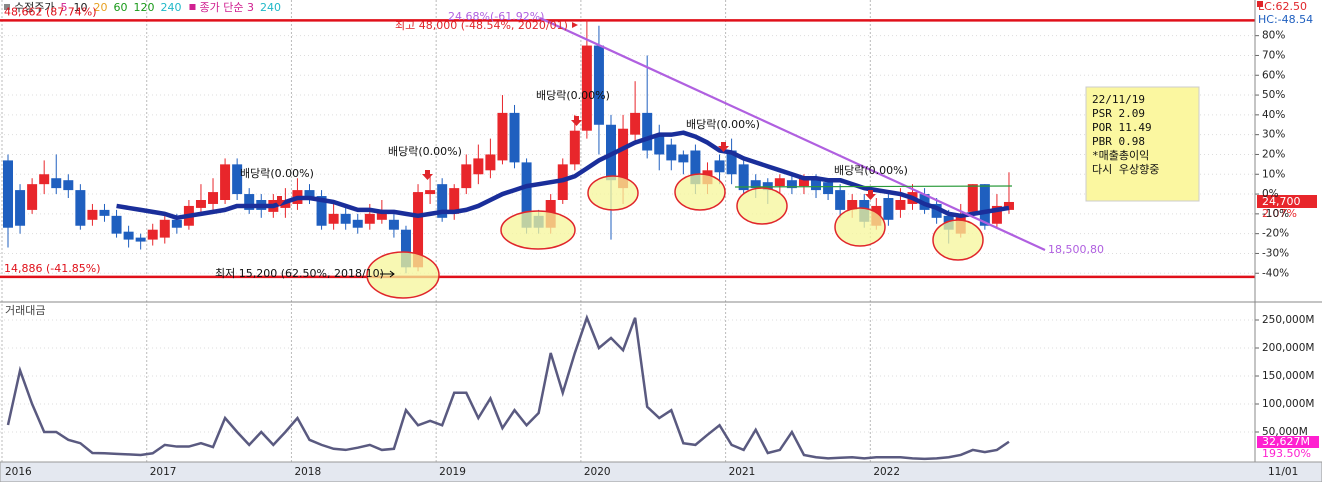  What do you see at coordinates (886, 472) in the screenshot?
I see `x-tick-label: 2022` at bounding box center [886, 472].